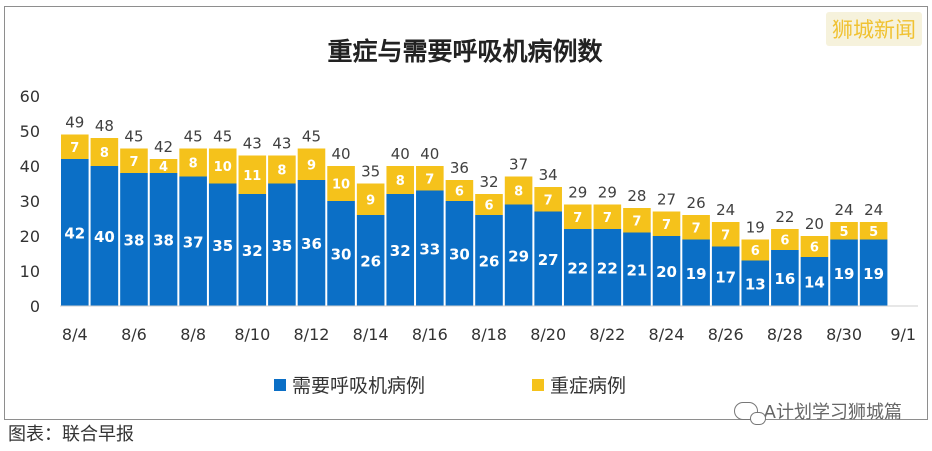  What do you see at coordinates (873, 210) in the screenshot?
I see `data-label-total: 24` at bounding box center [873, 210].